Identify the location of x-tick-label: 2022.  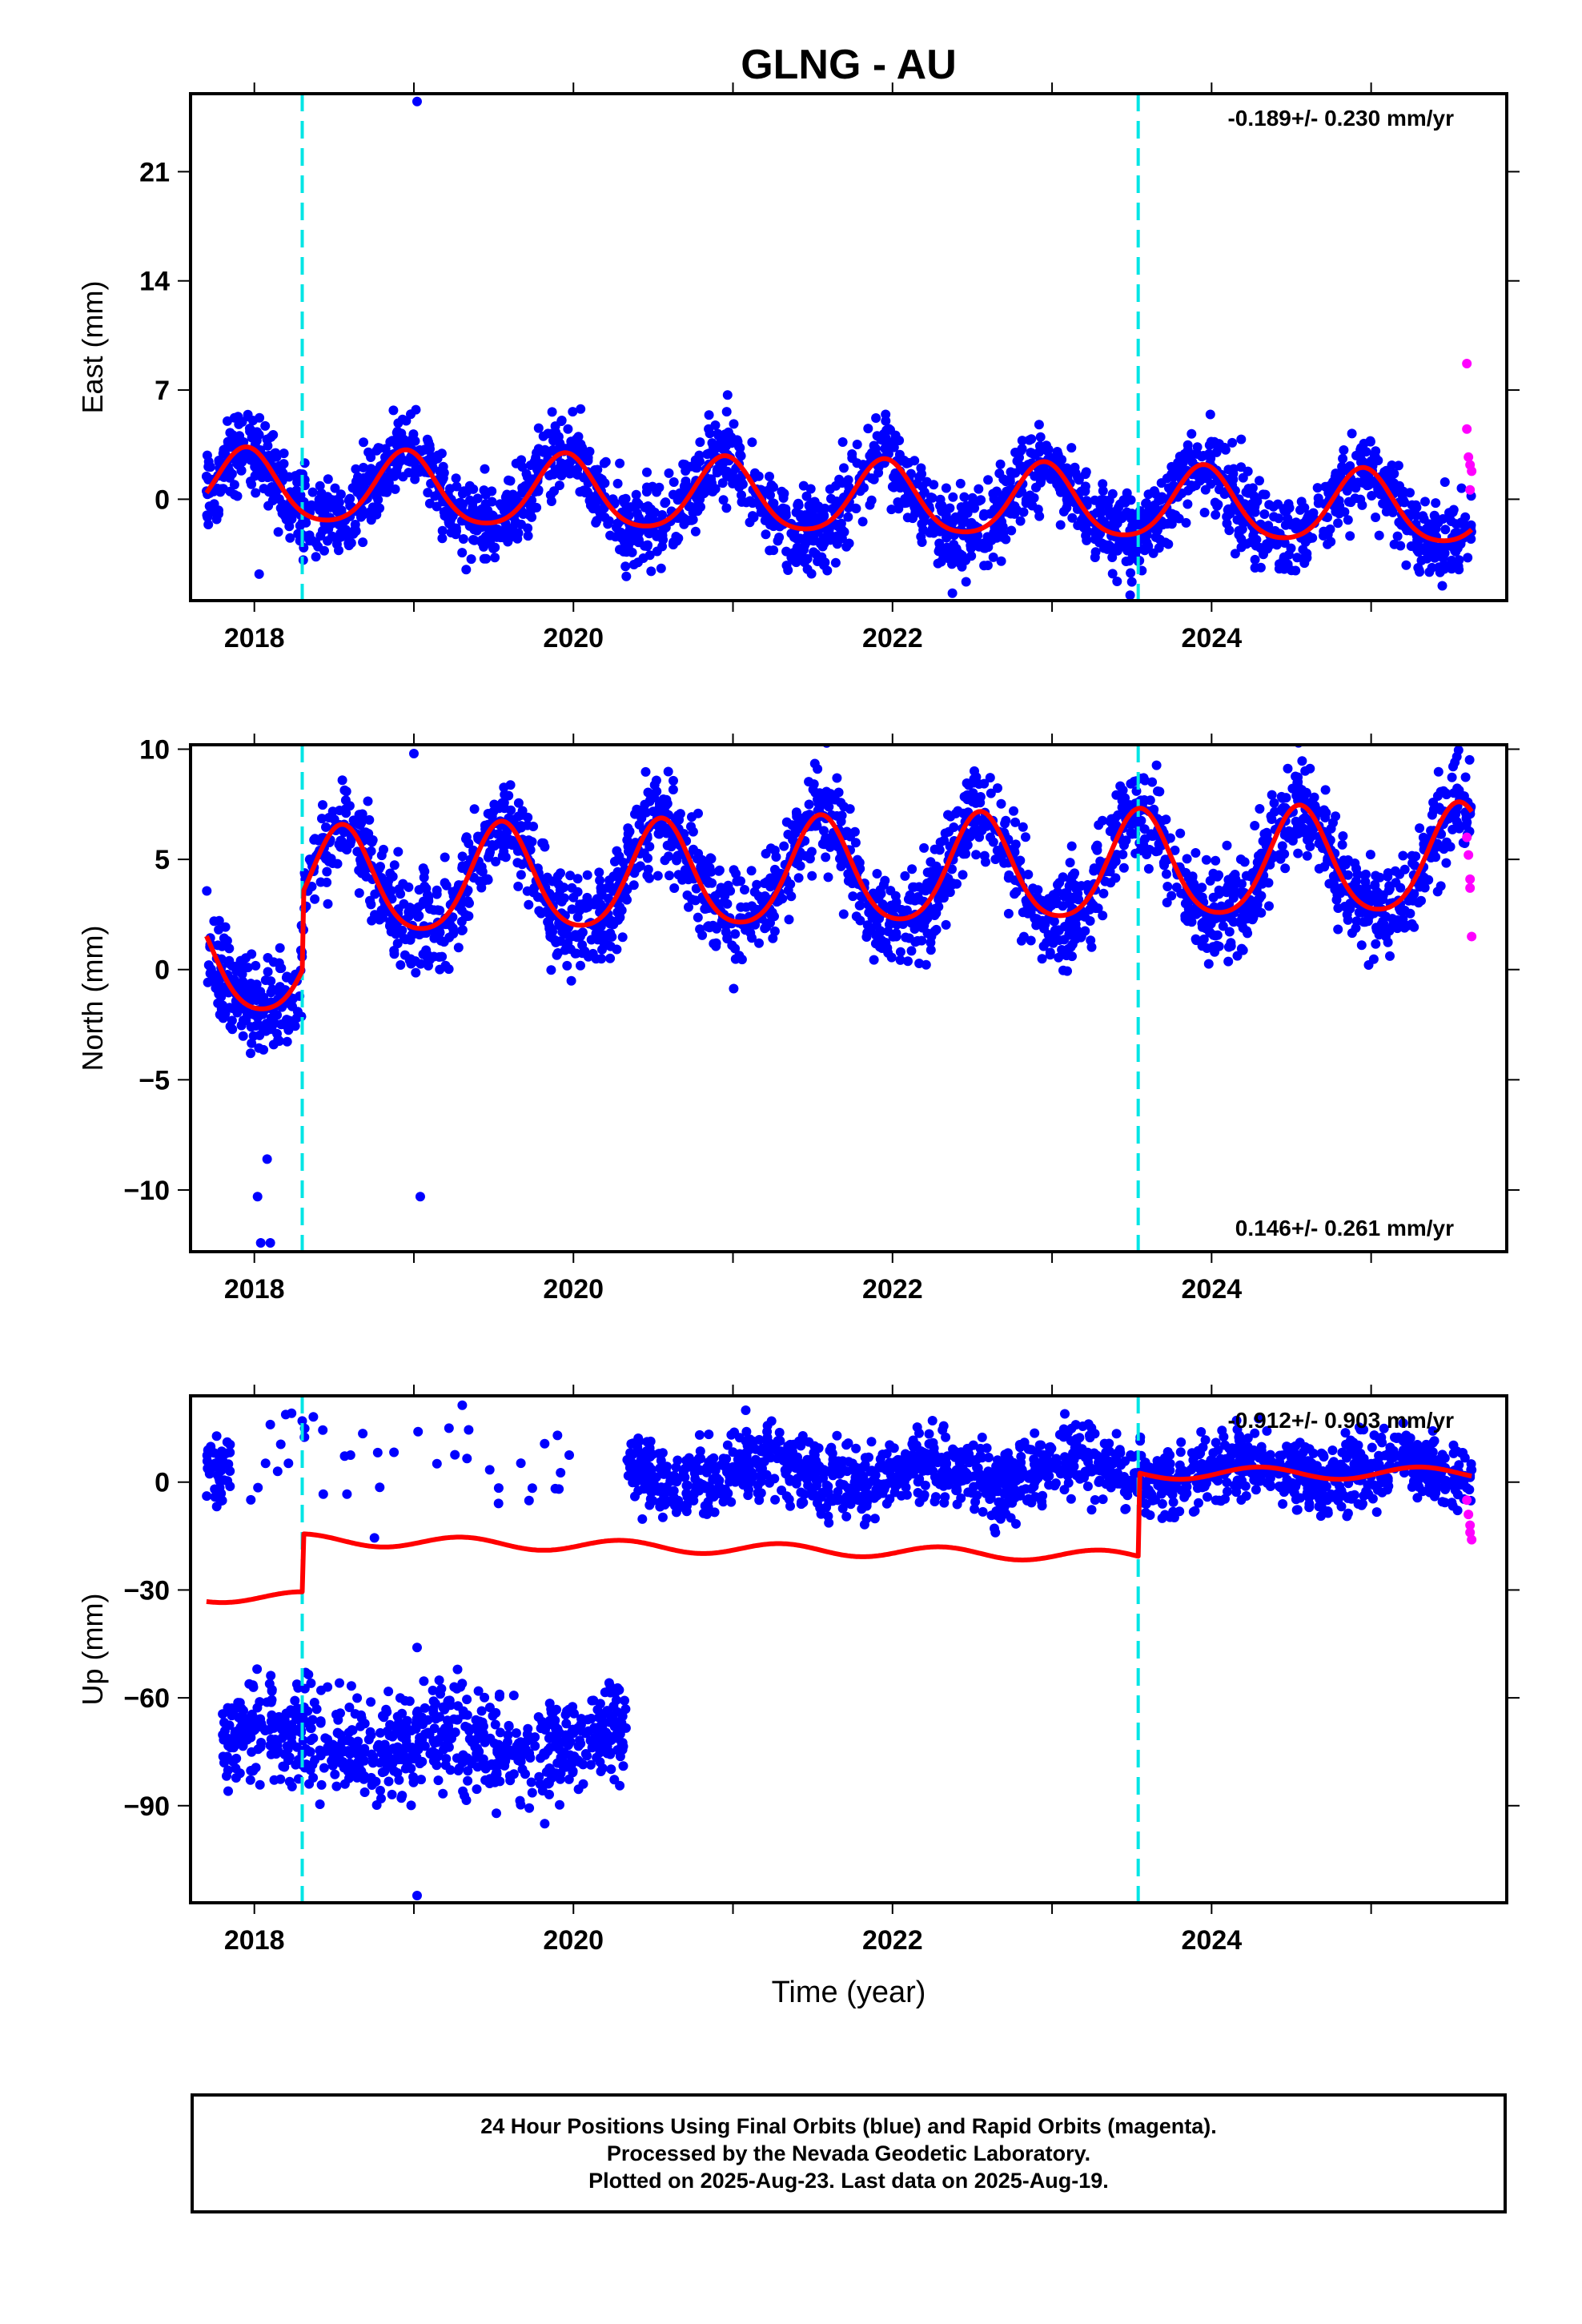
(893, 1289).